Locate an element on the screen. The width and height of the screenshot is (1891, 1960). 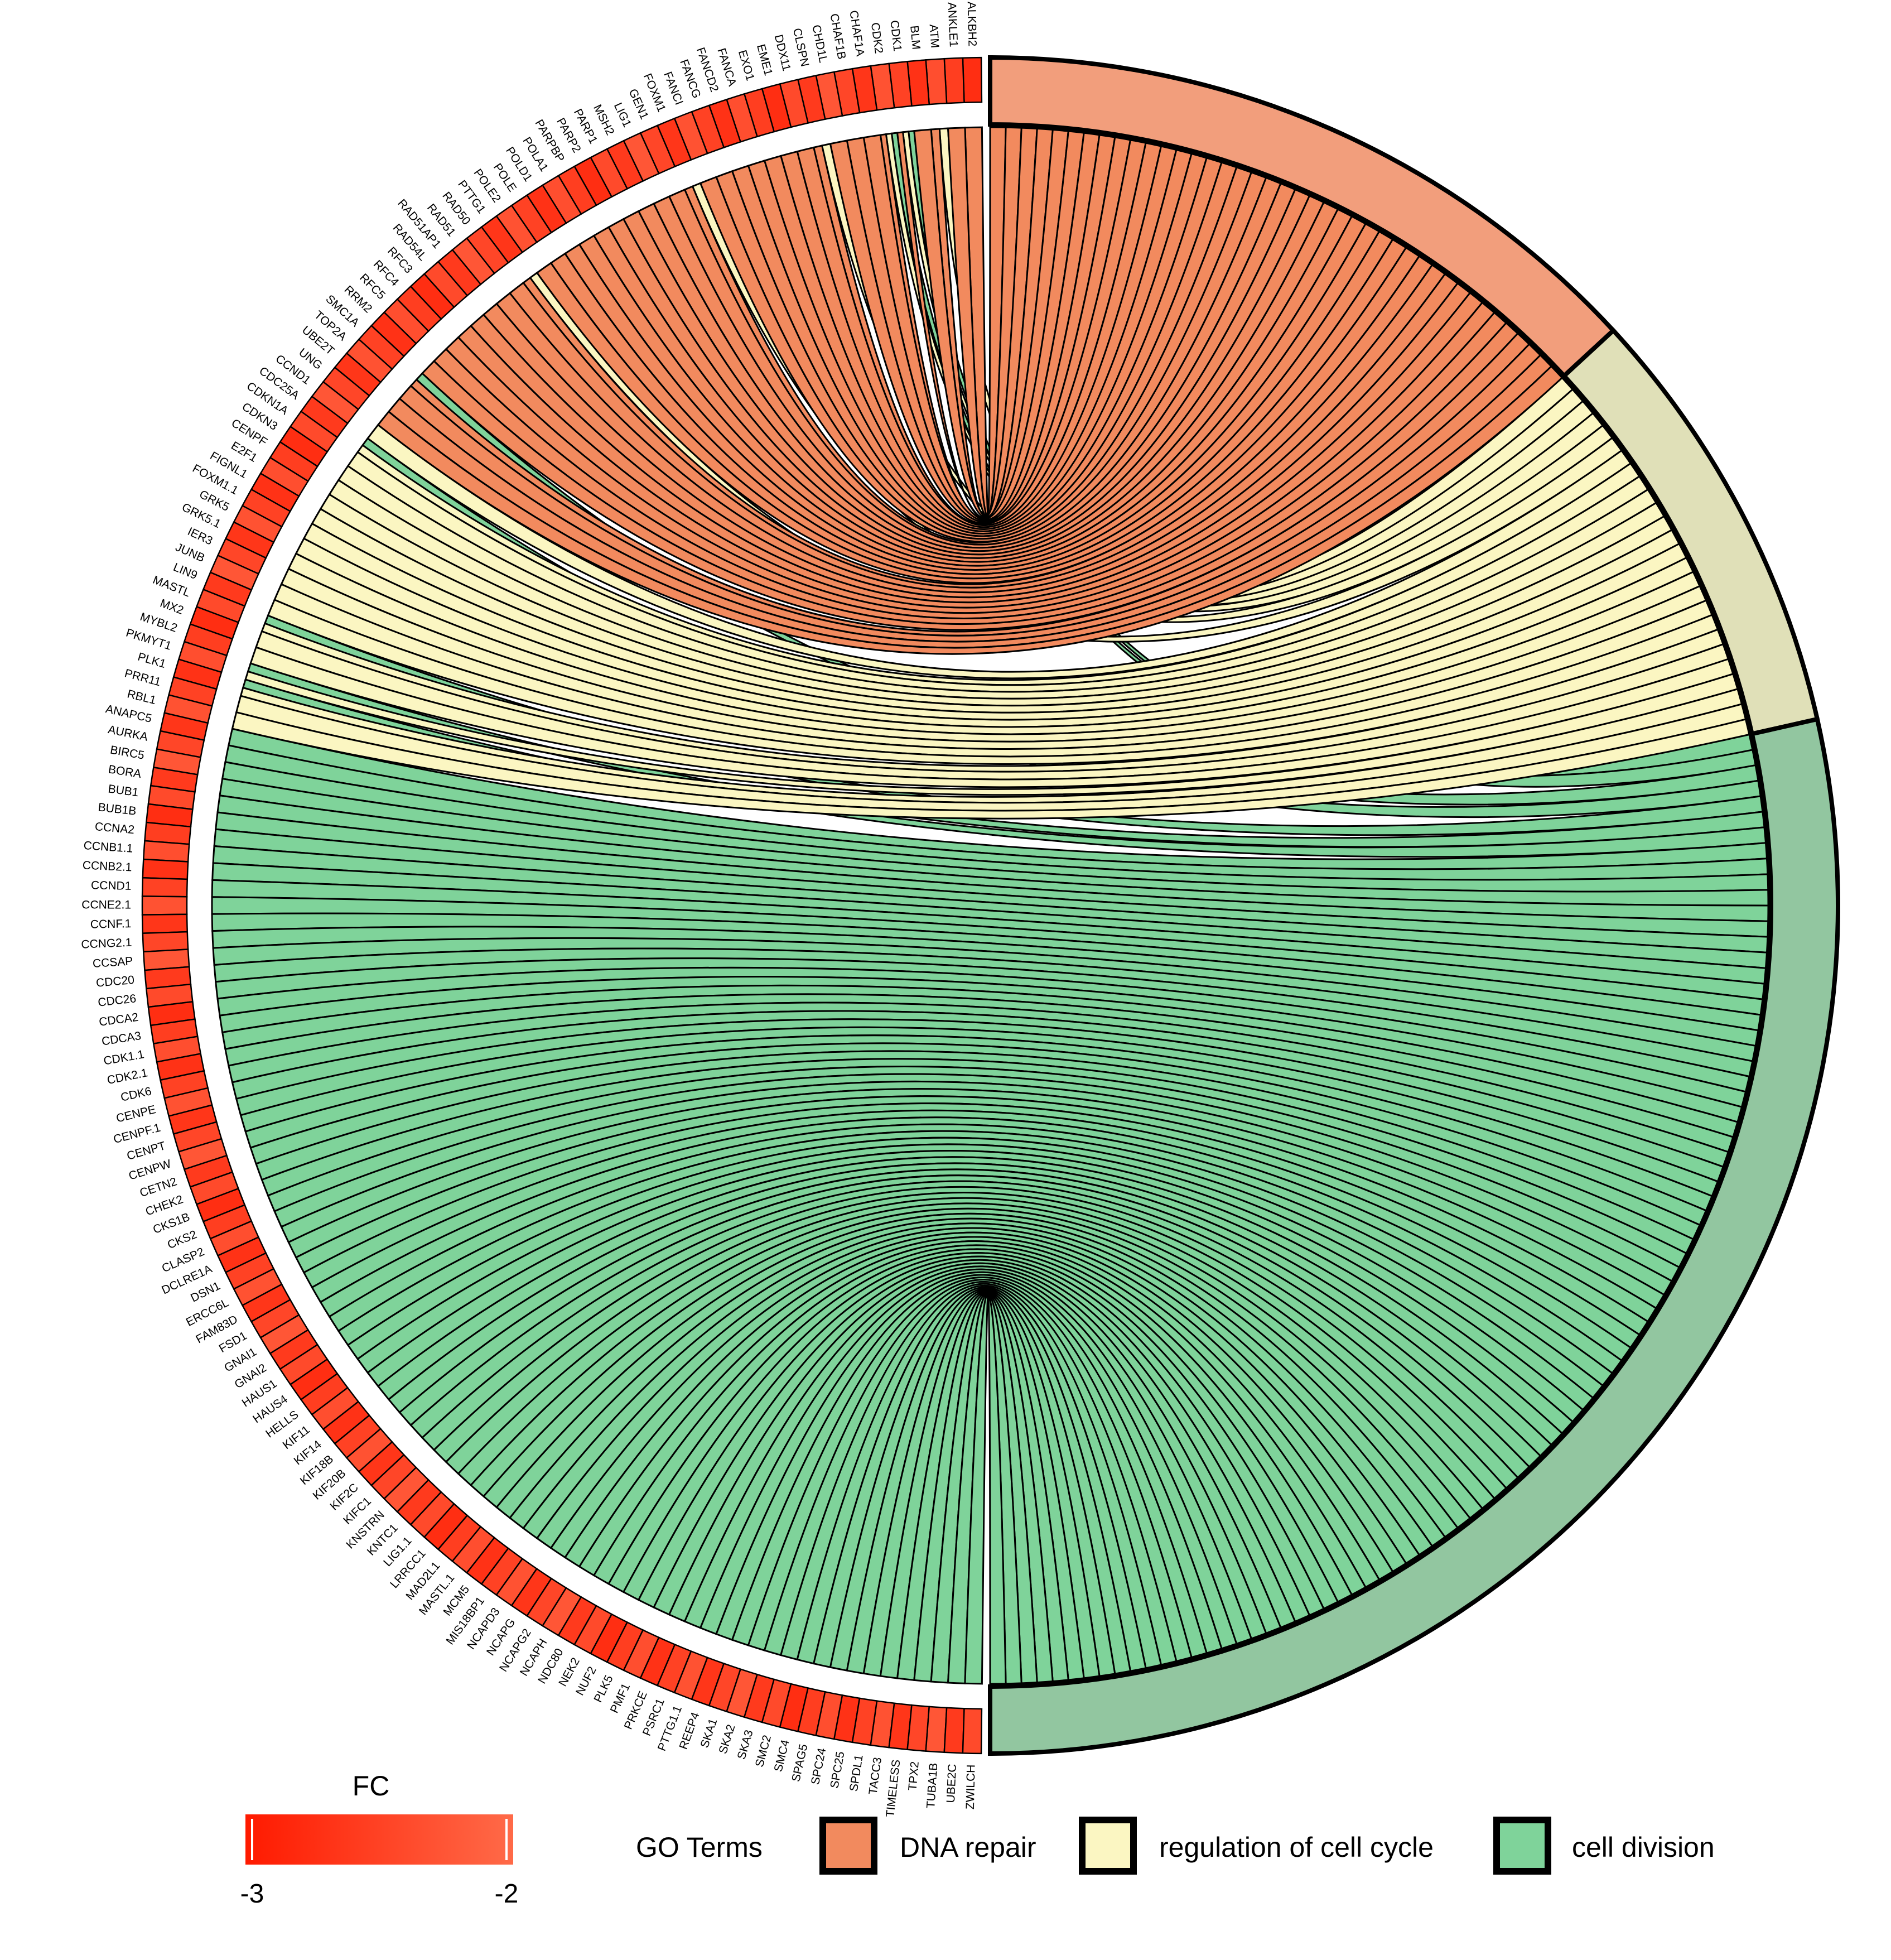
gene-cell-tacc3 is located at coordinates (882, 1724).